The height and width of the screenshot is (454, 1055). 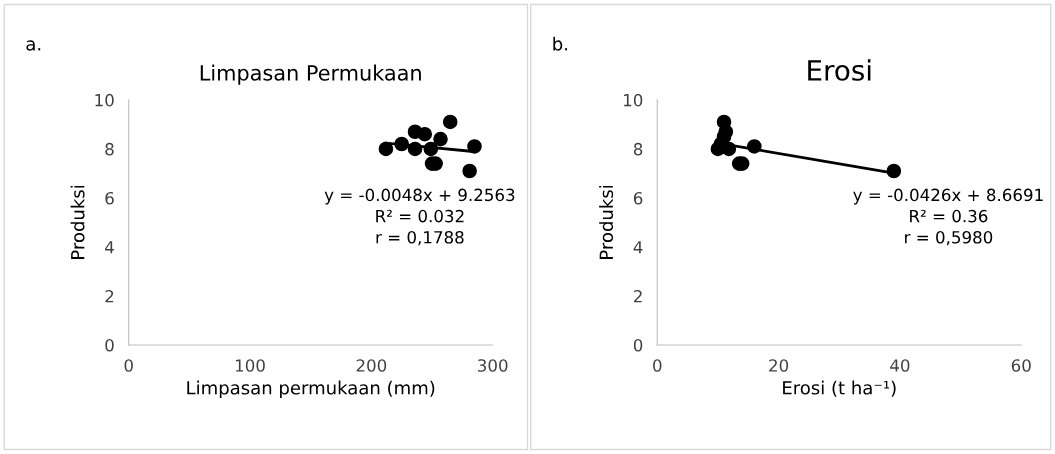 I want to click on annotation: y = -0.0426x + 8.6691 R² = 0.36 r = 0,5980, so click(x=948, y=217).